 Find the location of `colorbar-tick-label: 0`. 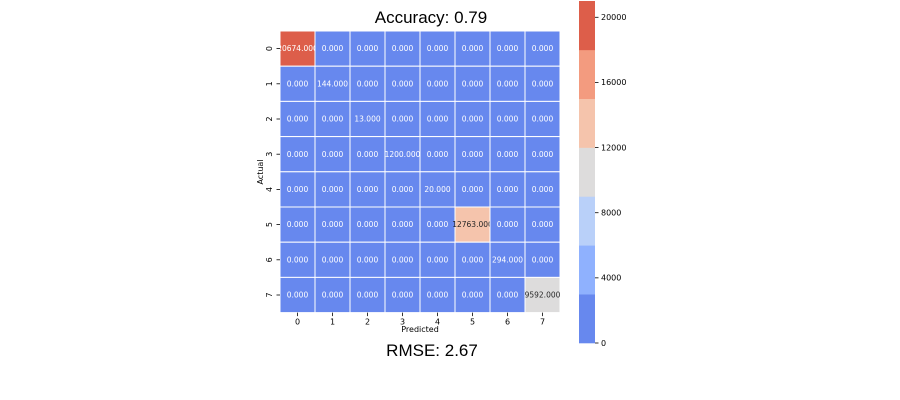

colorbar-tick-label: 0 is located at coordinates (603, 343).